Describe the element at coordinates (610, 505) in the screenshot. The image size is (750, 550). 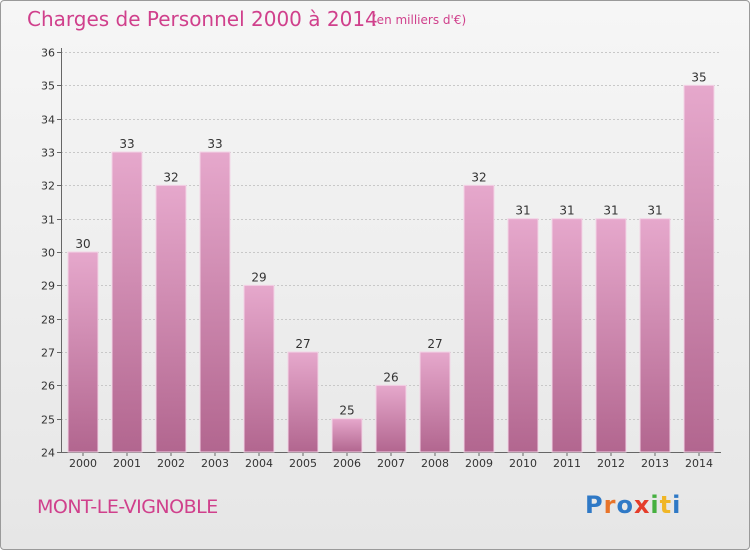
I see `logo-letter: r` at that location.